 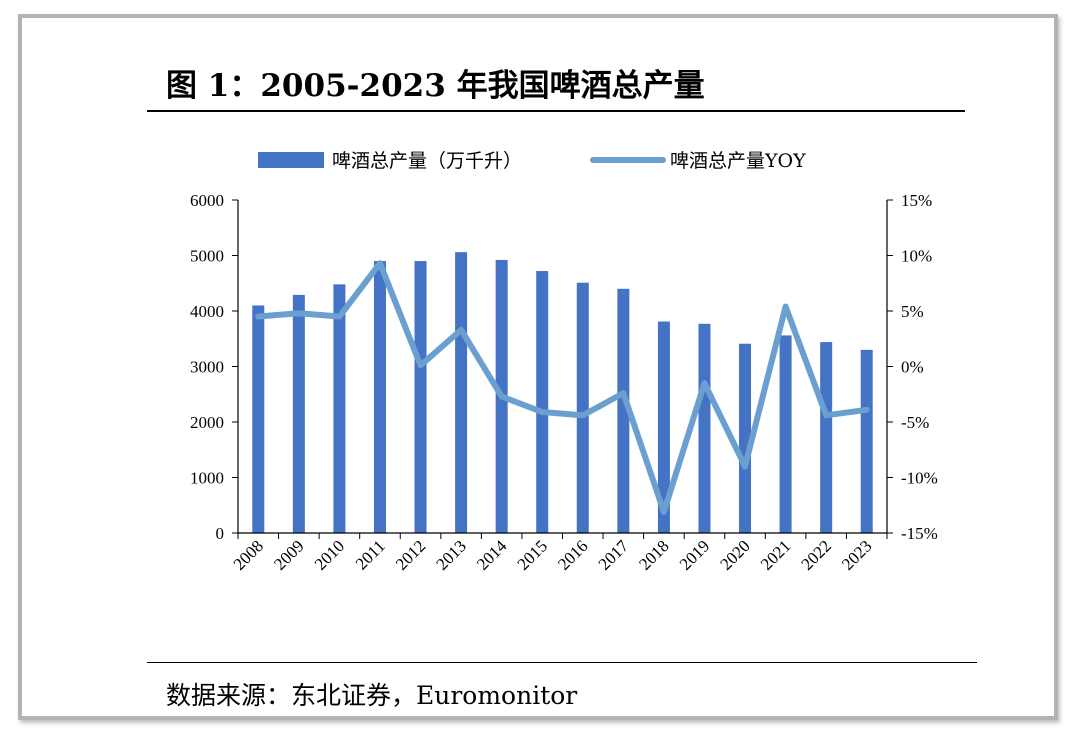 I want to click on right-tick-label: 15%, so click(x=916, y=200).